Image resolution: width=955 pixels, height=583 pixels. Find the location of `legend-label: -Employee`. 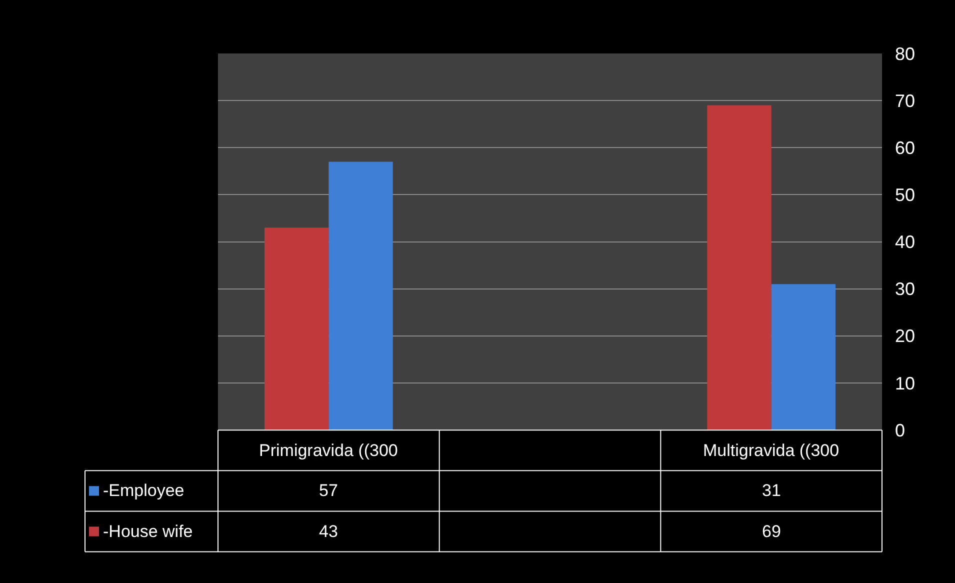

legend-label: -Employee is located at coordinates (143, 490).